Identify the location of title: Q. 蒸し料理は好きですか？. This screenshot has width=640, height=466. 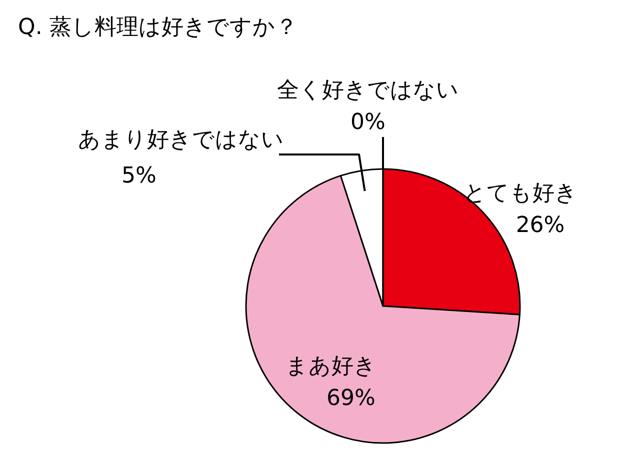
(158, 27).